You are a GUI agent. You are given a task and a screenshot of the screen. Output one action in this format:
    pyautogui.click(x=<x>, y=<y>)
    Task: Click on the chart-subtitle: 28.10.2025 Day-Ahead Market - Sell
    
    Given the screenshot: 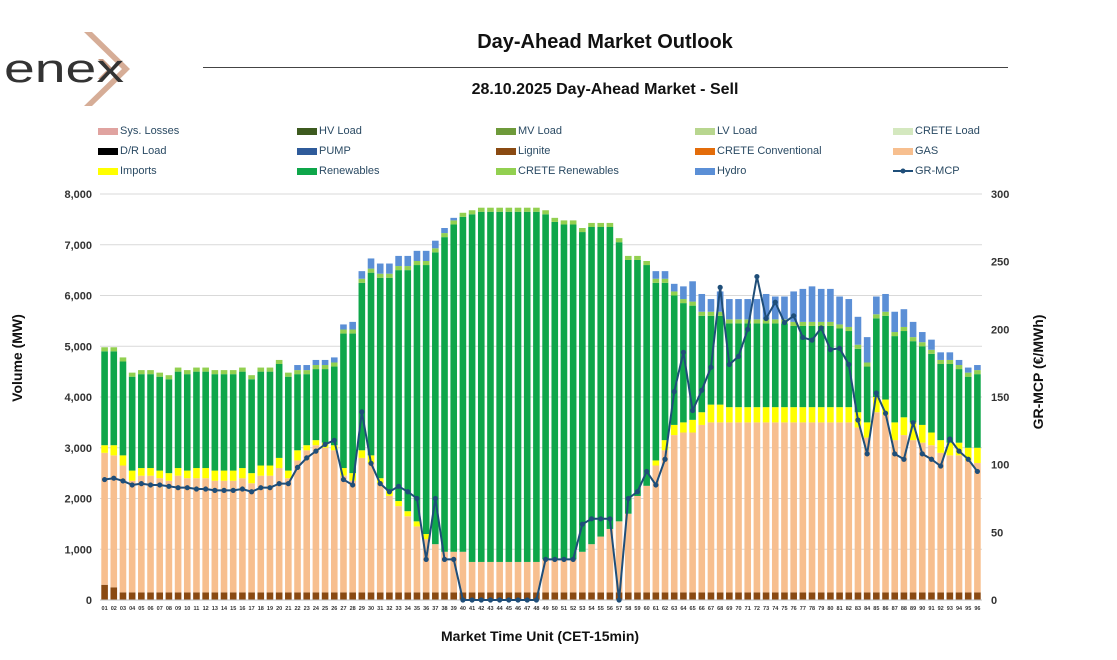 What is the action you would take?
    pyautogui.click(x=605, y=89)
    